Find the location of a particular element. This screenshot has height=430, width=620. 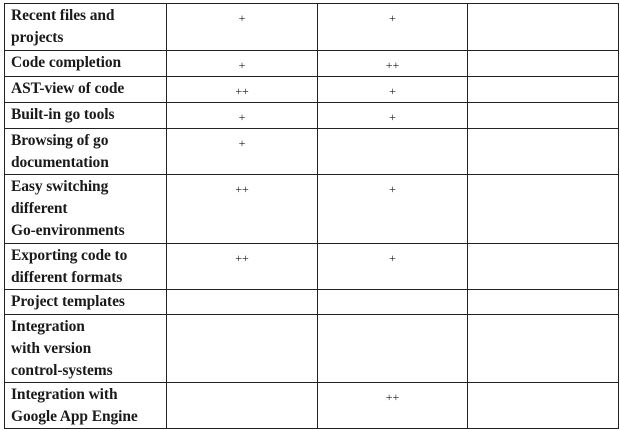

table-row: Exporting code to different formats ++ + is located at coordinates (311, 266).